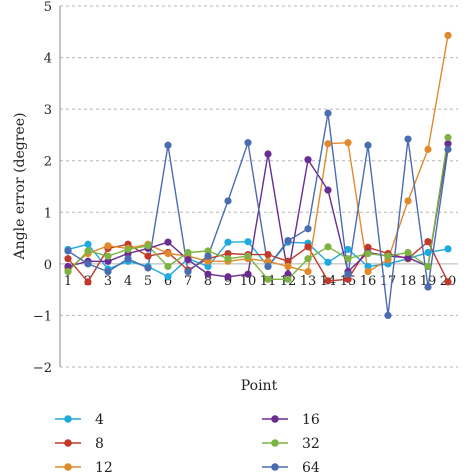  Describe the element at coordinates (48, 265) in the screenshot. I see `y-tick-label: 0` at that location.